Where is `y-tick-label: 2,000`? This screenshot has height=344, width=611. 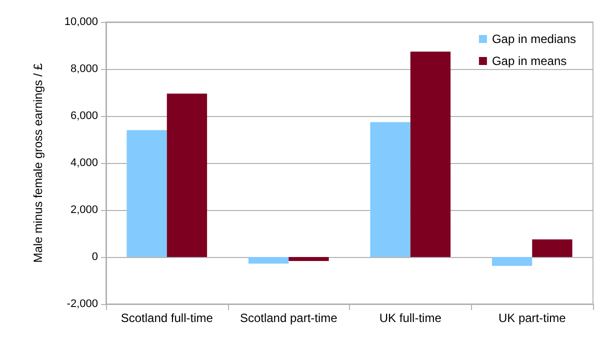
y-tick-label: 2,000 is located at coordinates (84, 210).